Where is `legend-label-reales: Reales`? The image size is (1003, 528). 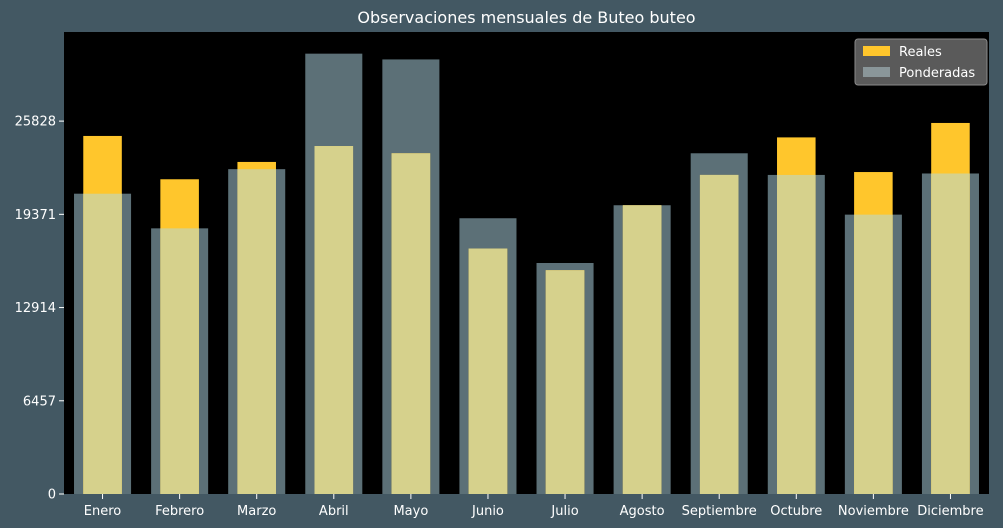
legend-label-reales: Reales is located at coordinates (920, 52).